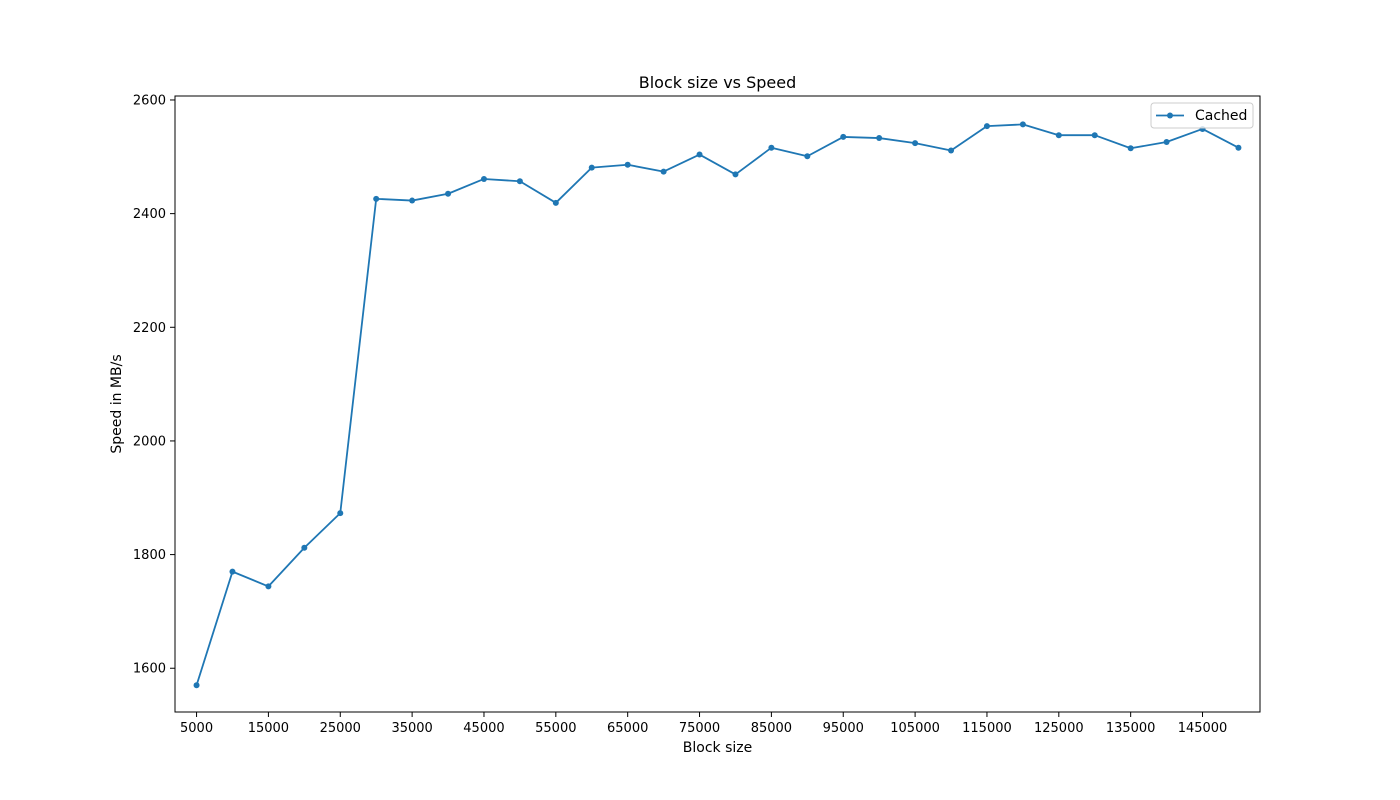  I want to click on y-axis: 1600 1800 2000 2200 2400 2600, so click(154, 385).